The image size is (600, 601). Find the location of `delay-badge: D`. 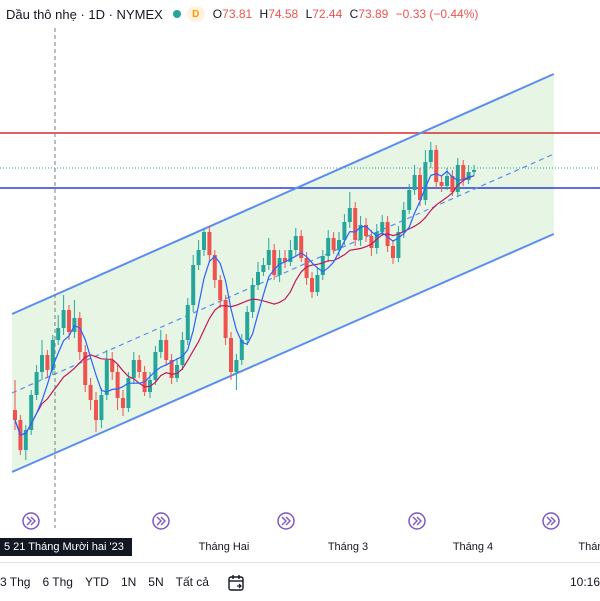

delay-badge: D is located at coordinates (195, 14).